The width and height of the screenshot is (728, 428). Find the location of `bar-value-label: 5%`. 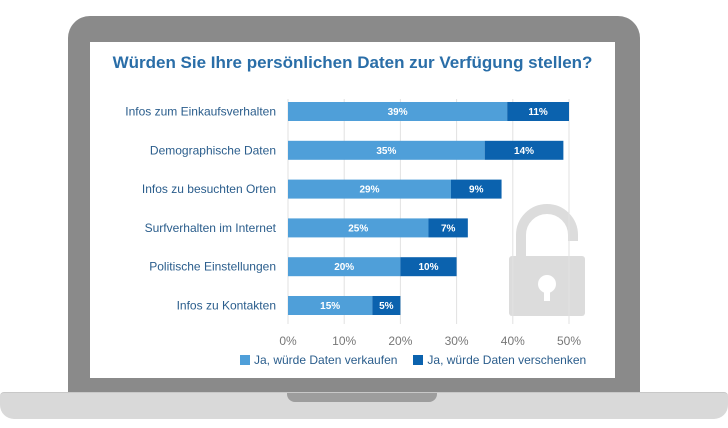

bar-value-label: 5% is located at coordinates (386, 306).